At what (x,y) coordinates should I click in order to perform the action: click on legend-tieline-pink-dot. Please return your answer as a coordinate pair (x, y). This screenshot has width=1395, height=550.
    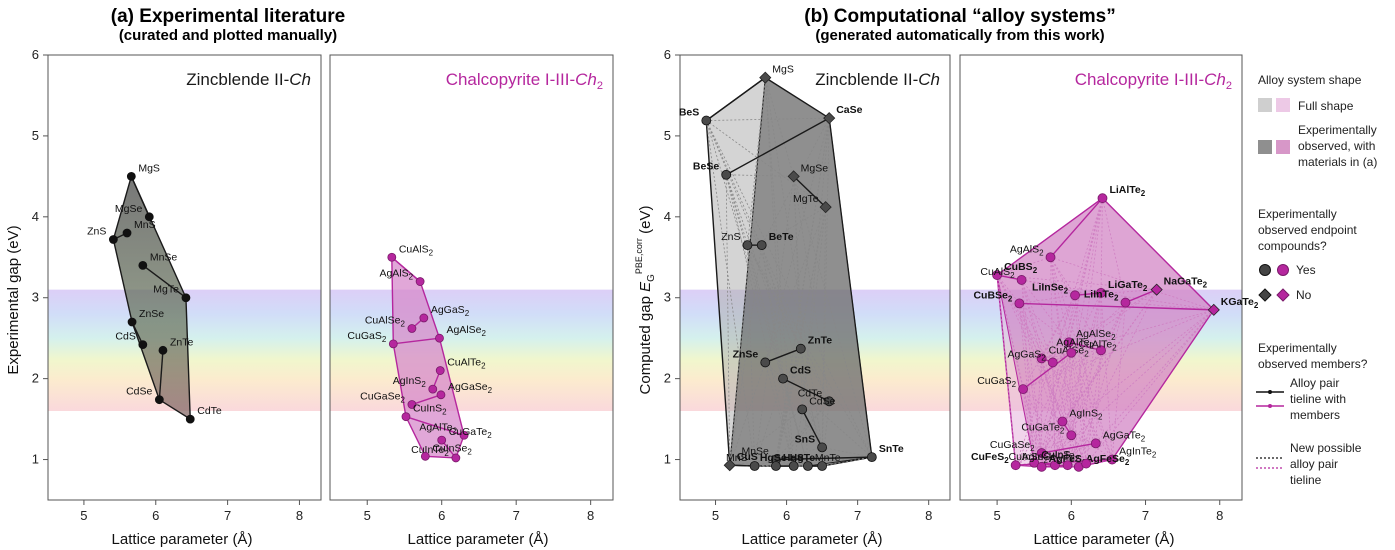
    Looking at the image, I should click on (1270, 406).